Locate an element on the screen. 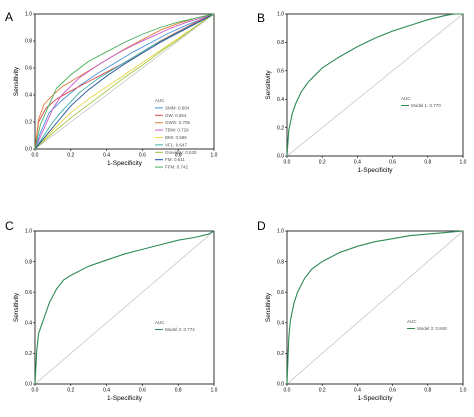  roc-curve-vfl is located at coordinates (124, 81).